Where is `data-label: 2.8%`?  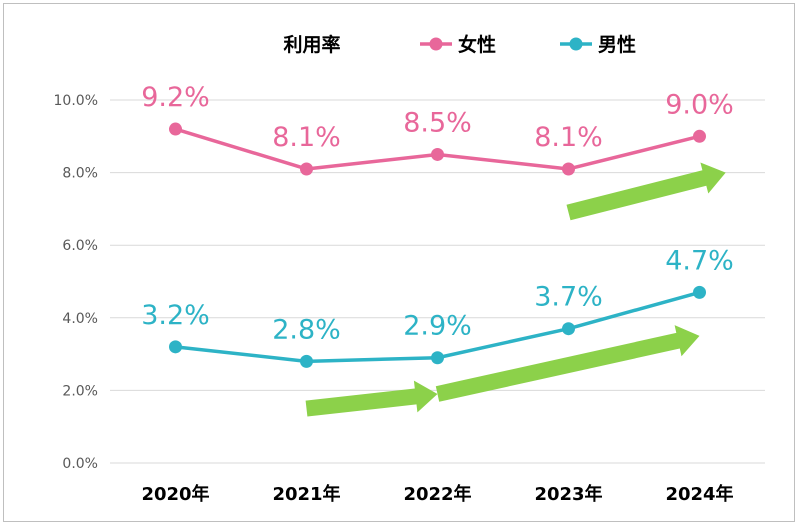
data-label: 2.8% is located at coordinates (306, 329).